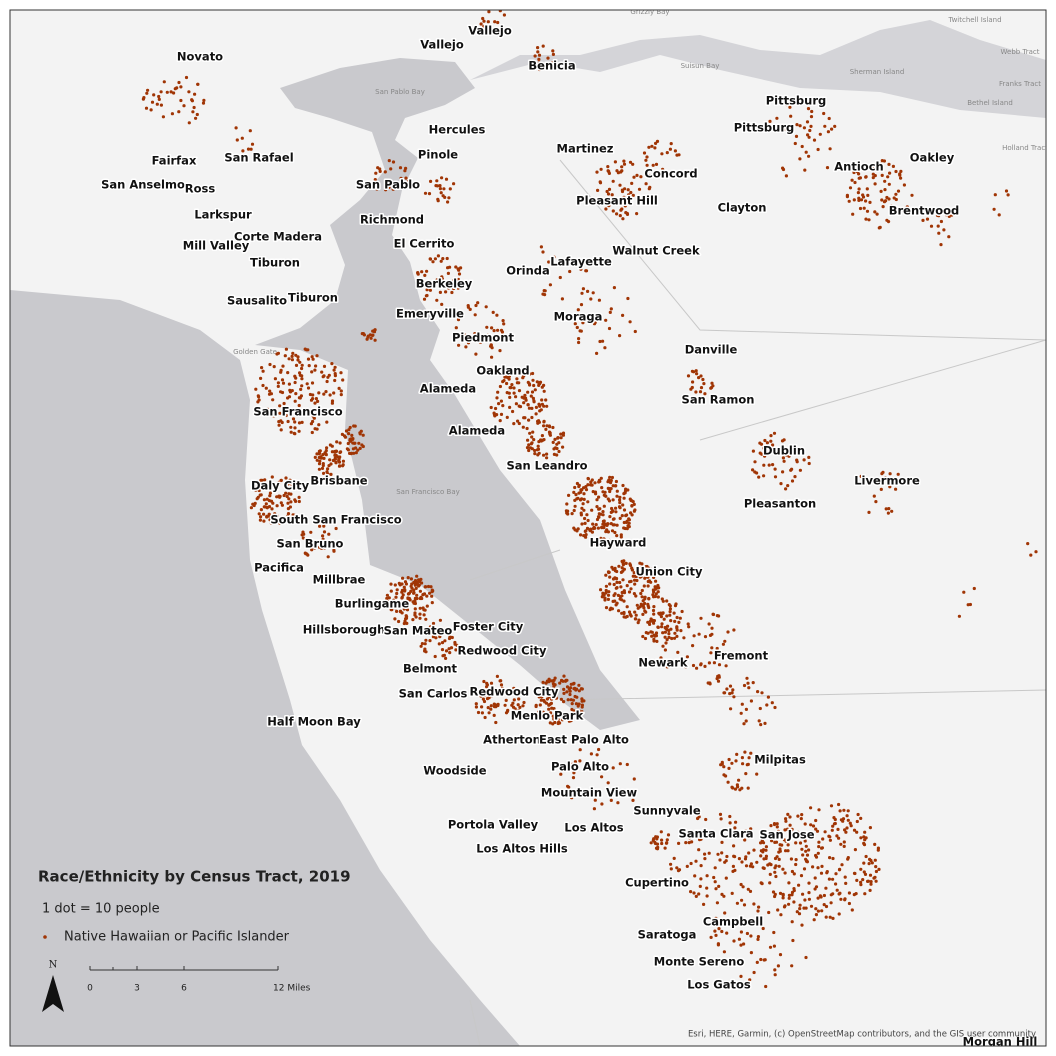 Image resolution: width=1056 pixels, height=1056 pixels. What do you see at coordinates (584, 740) in the screenshot?
I see `city-label: East Palo Alto` at bounding box center [584, 740].